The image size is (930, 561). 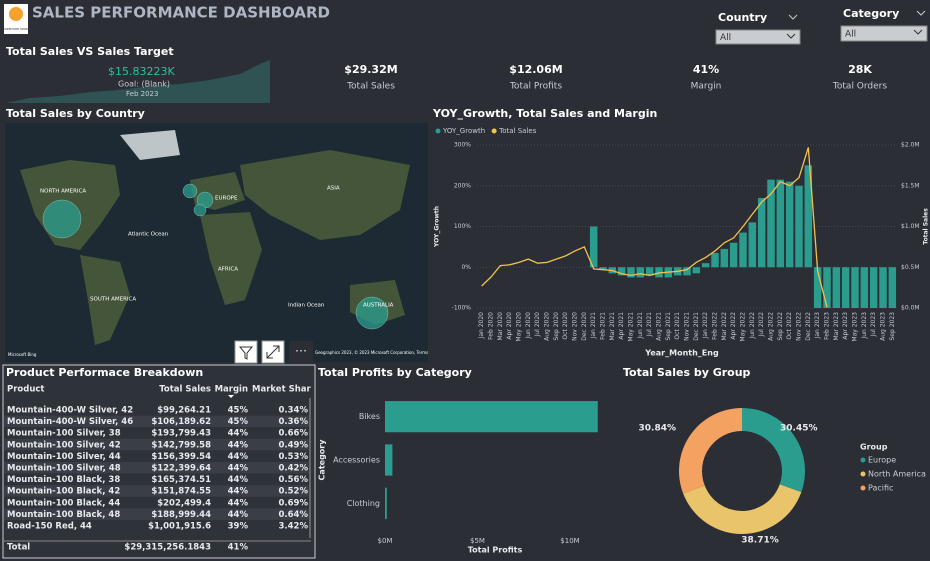 What do you see at coordinates (733, 326) in the screenshot?
I see `x-tick-label: Apr 2022` at bounding box center [733, 326].